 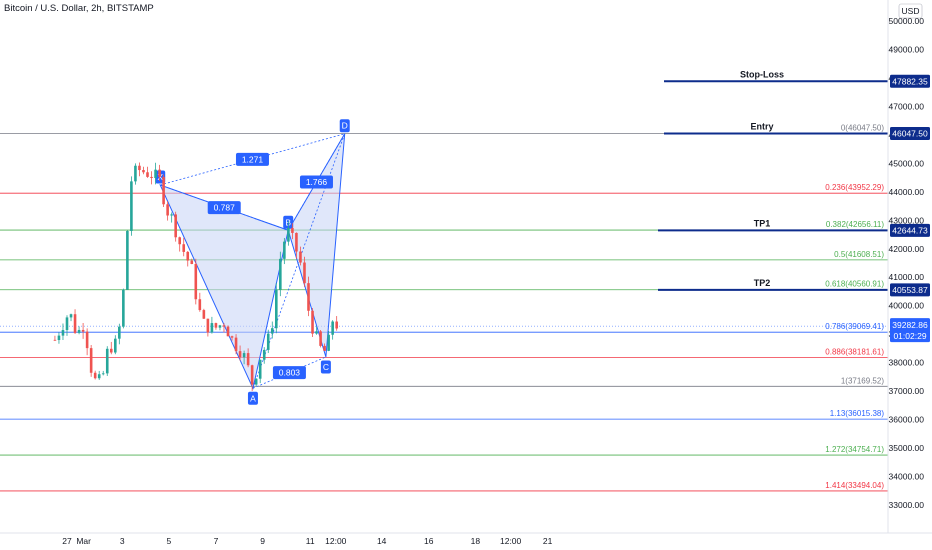 I want to click on fib-level-label: 1.13(36015.38), so click(x=857, y=413).